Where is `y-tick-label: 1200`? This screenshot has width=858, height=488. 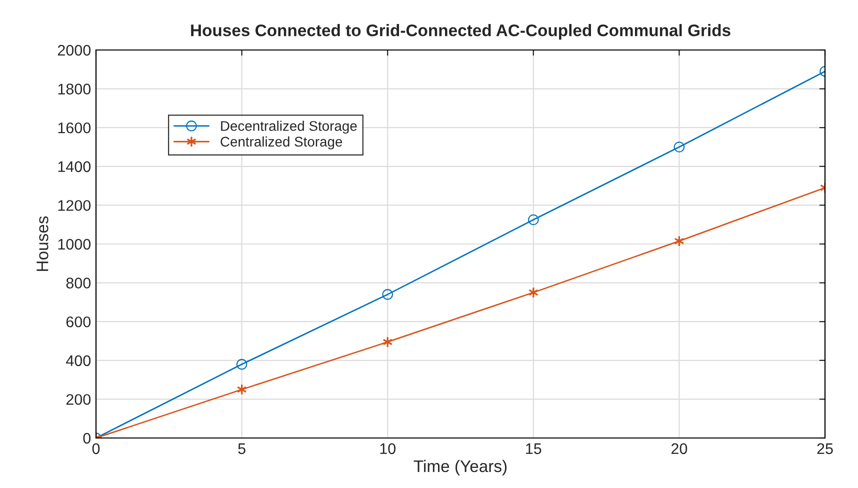
y-tick-label: 1200 is located at coordinates (74, 205).